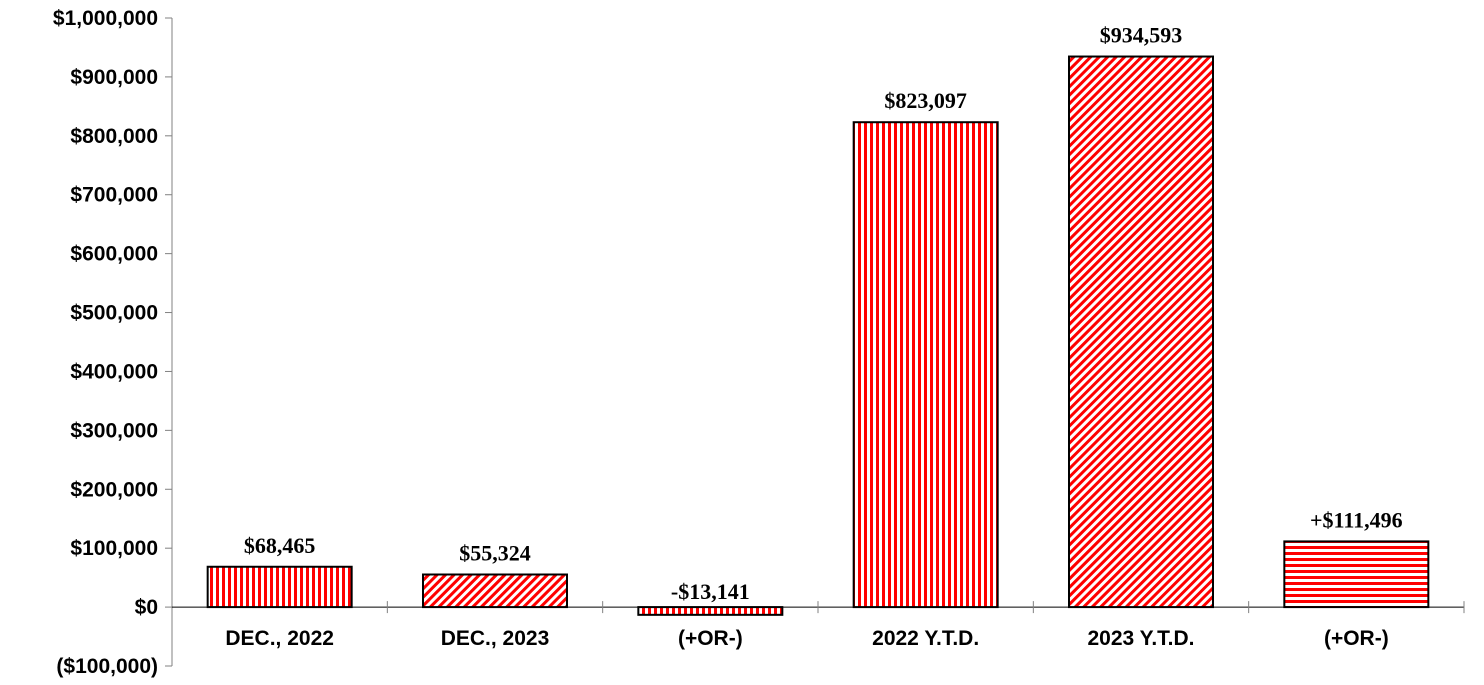 The image size is (1484, 685). Describe the element at coordinates (925, 638) in the screenshot. I see `x-tick-label: 2022 Y.T.D.` at that location.